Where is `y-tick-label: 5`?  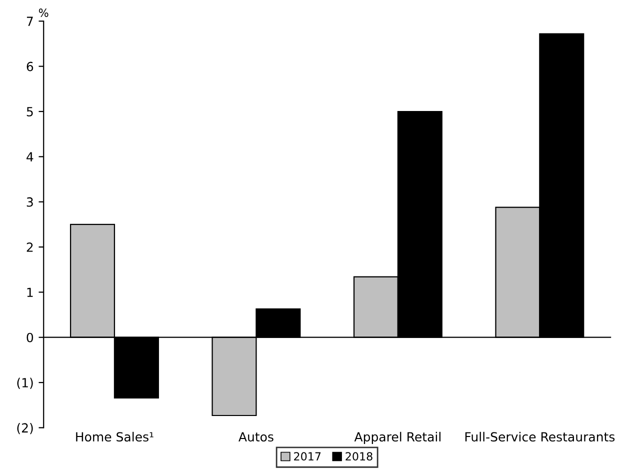 y-tick-label: 5 is located at coordinates (29, 111).